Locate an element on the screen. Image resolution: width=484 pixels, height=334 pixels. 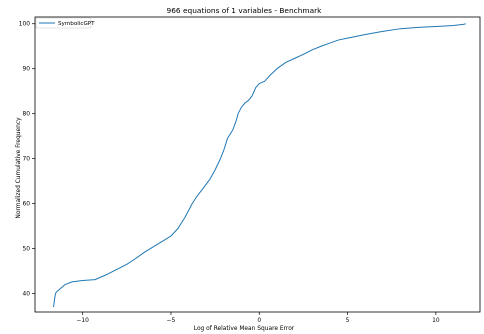
y-tick-label: 70 is located at coordinates (27, 160).